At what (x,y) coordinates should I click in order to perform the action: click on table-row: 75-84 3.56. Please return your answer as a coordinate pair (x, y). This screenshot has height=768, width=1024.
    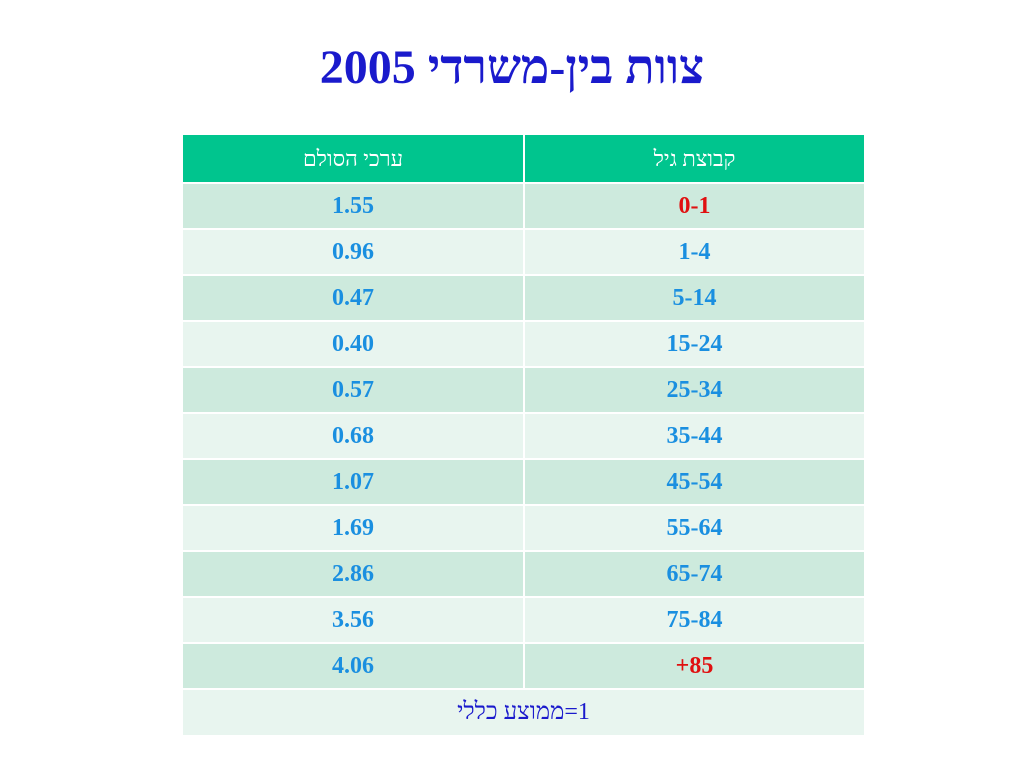
    Looking at the image, I should click on (523, 620).